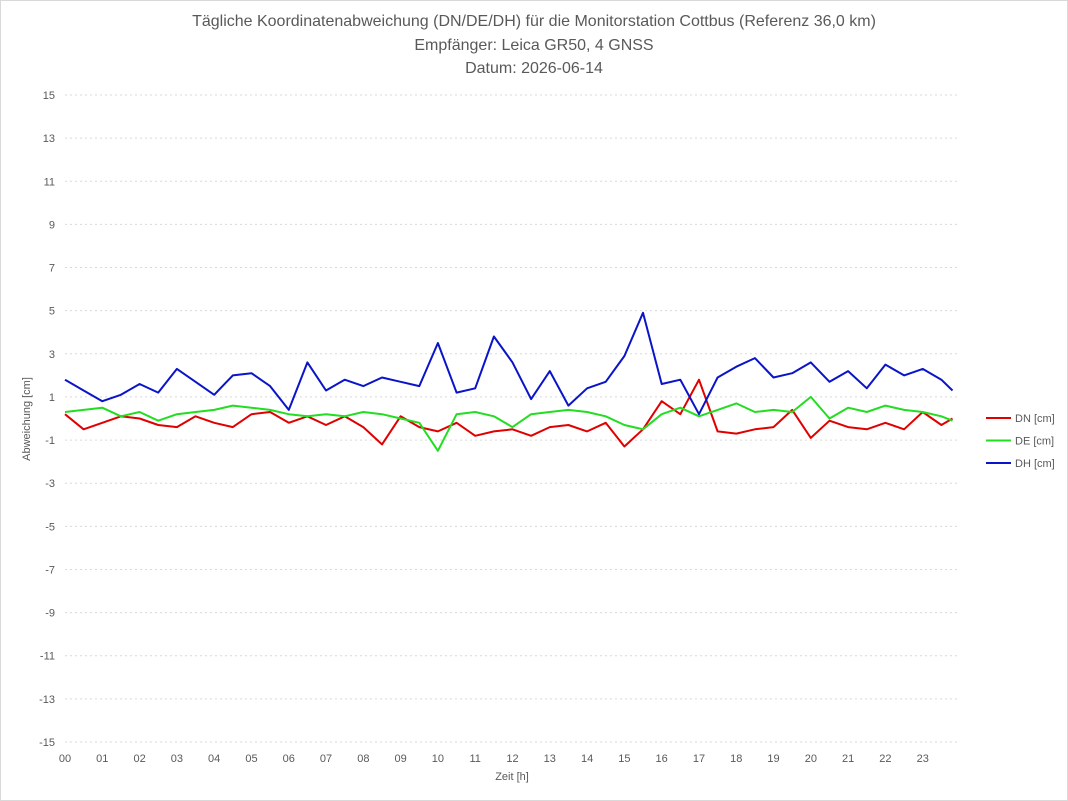 Image resolution: width=1068 pixels, height=801 pixels. What do you see at coordinates (50, 527) in the screenshot?
I see `y-tick-label: -5` at bounding box center [50, 527].